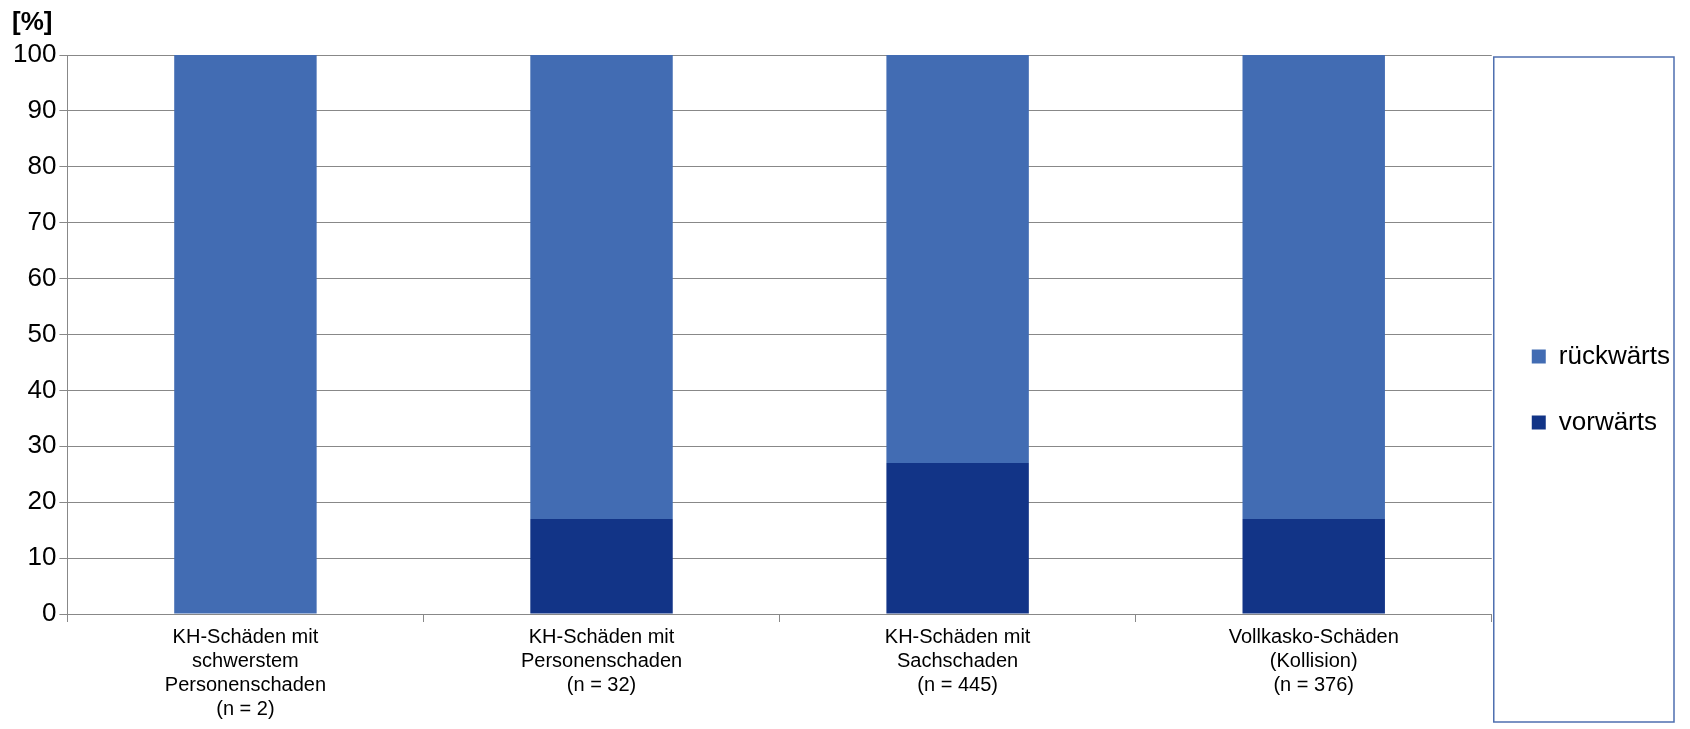 The width and height of the screenshot is (1690, 729). Describe the element at coordinates (42, 220) in the screenshot. I see `y-tick-label: 70` at that location.